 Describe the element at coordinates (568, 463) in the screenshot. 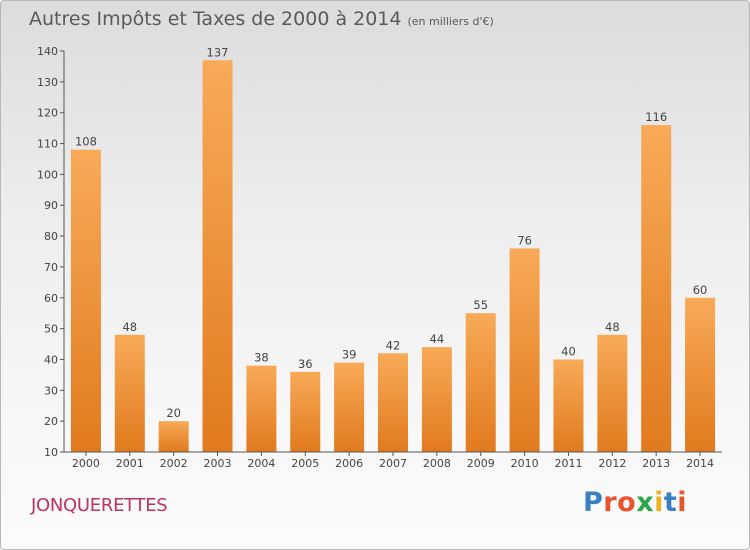

I see `x-tick-label: 2011` at that location.